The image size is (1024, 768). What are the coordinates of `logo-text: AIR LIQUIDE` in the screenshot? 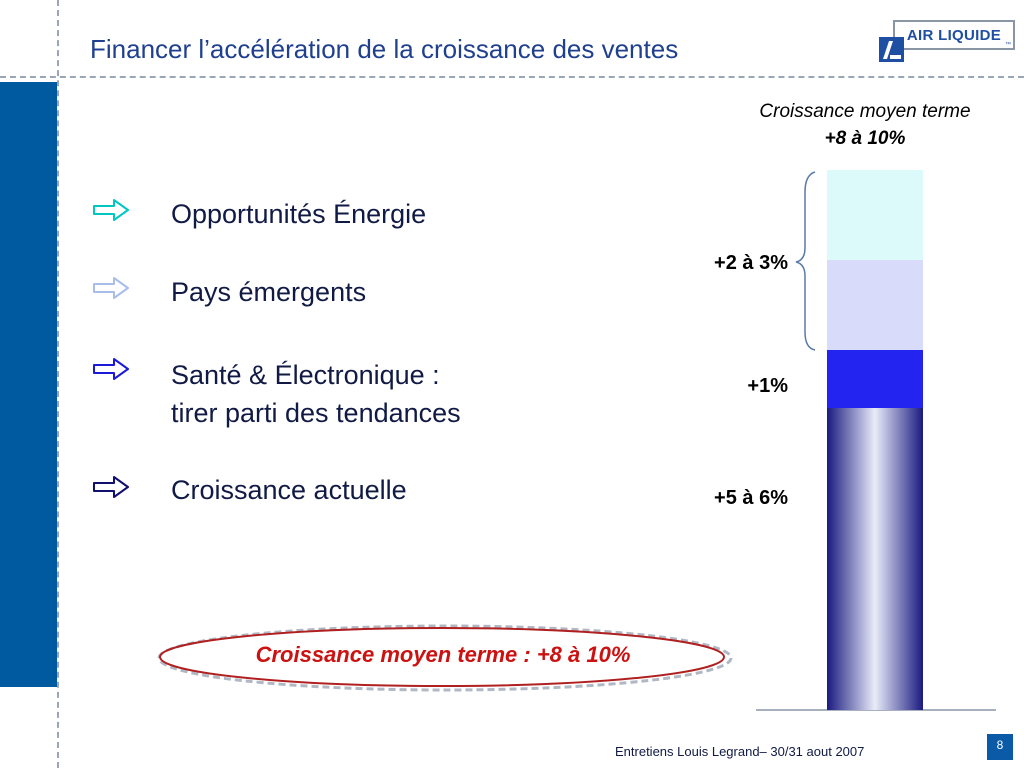 It's located at (954, 35).